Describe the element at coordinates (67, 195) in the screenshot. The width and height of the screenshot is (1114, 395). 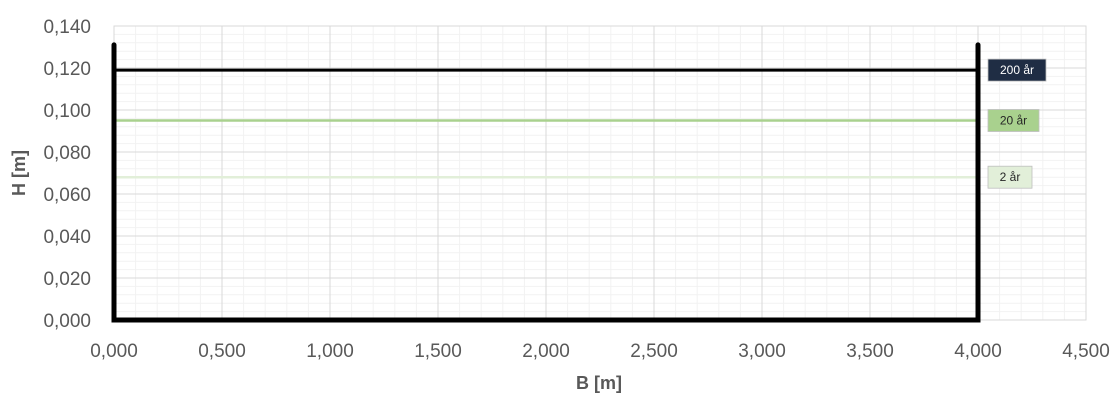
I see `y-tick-label: 0,060` at that location.